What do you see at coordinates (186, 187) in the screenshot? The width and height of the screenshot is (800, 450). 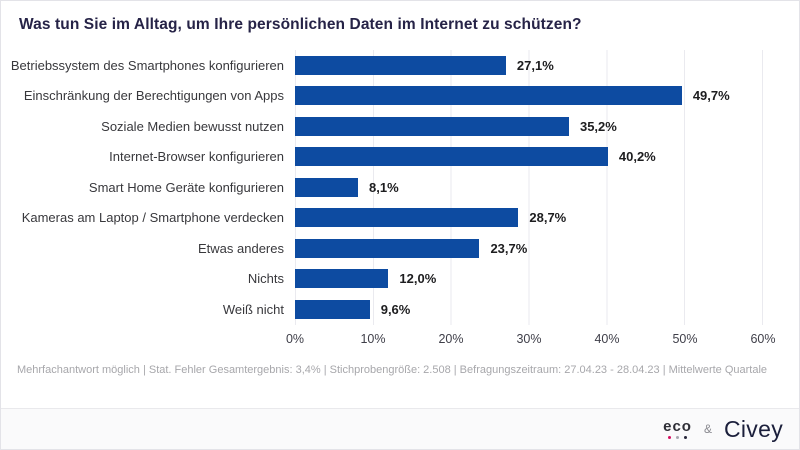 I see `category-label: Smart Home Geräte konfigurieren` at bounding box center [186, 187].